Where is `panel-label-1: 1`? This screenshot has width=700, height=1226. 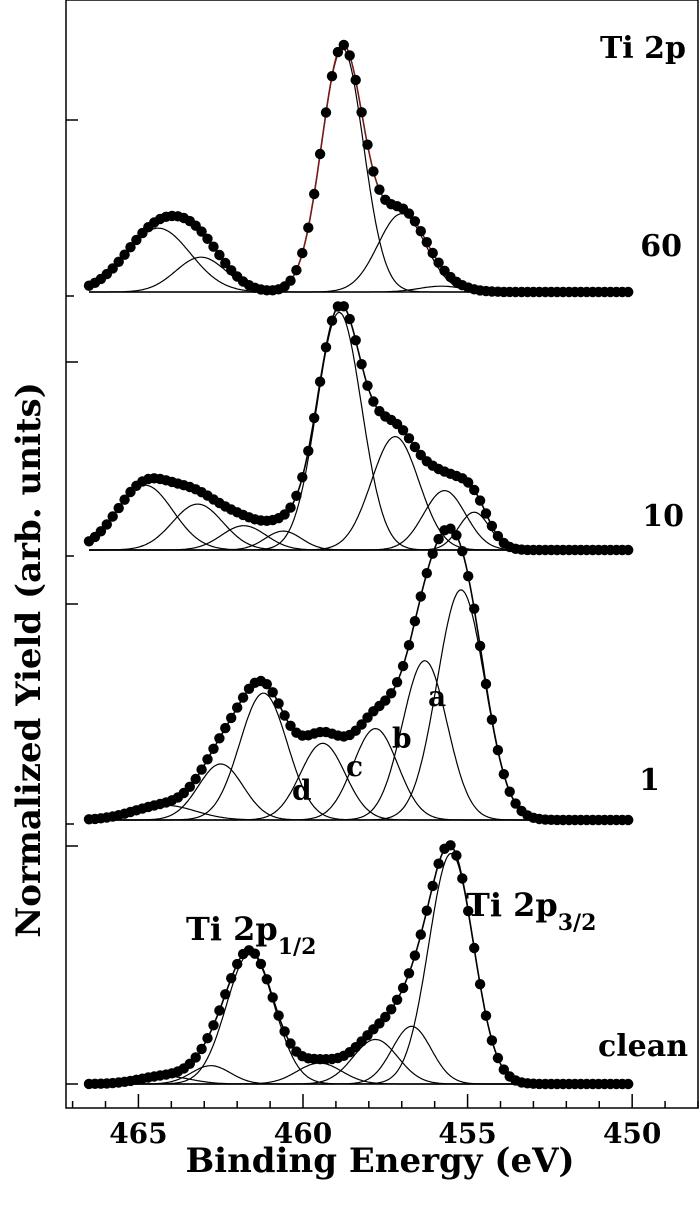
panel-label-1: 1 is located at coordinates (649, 780).